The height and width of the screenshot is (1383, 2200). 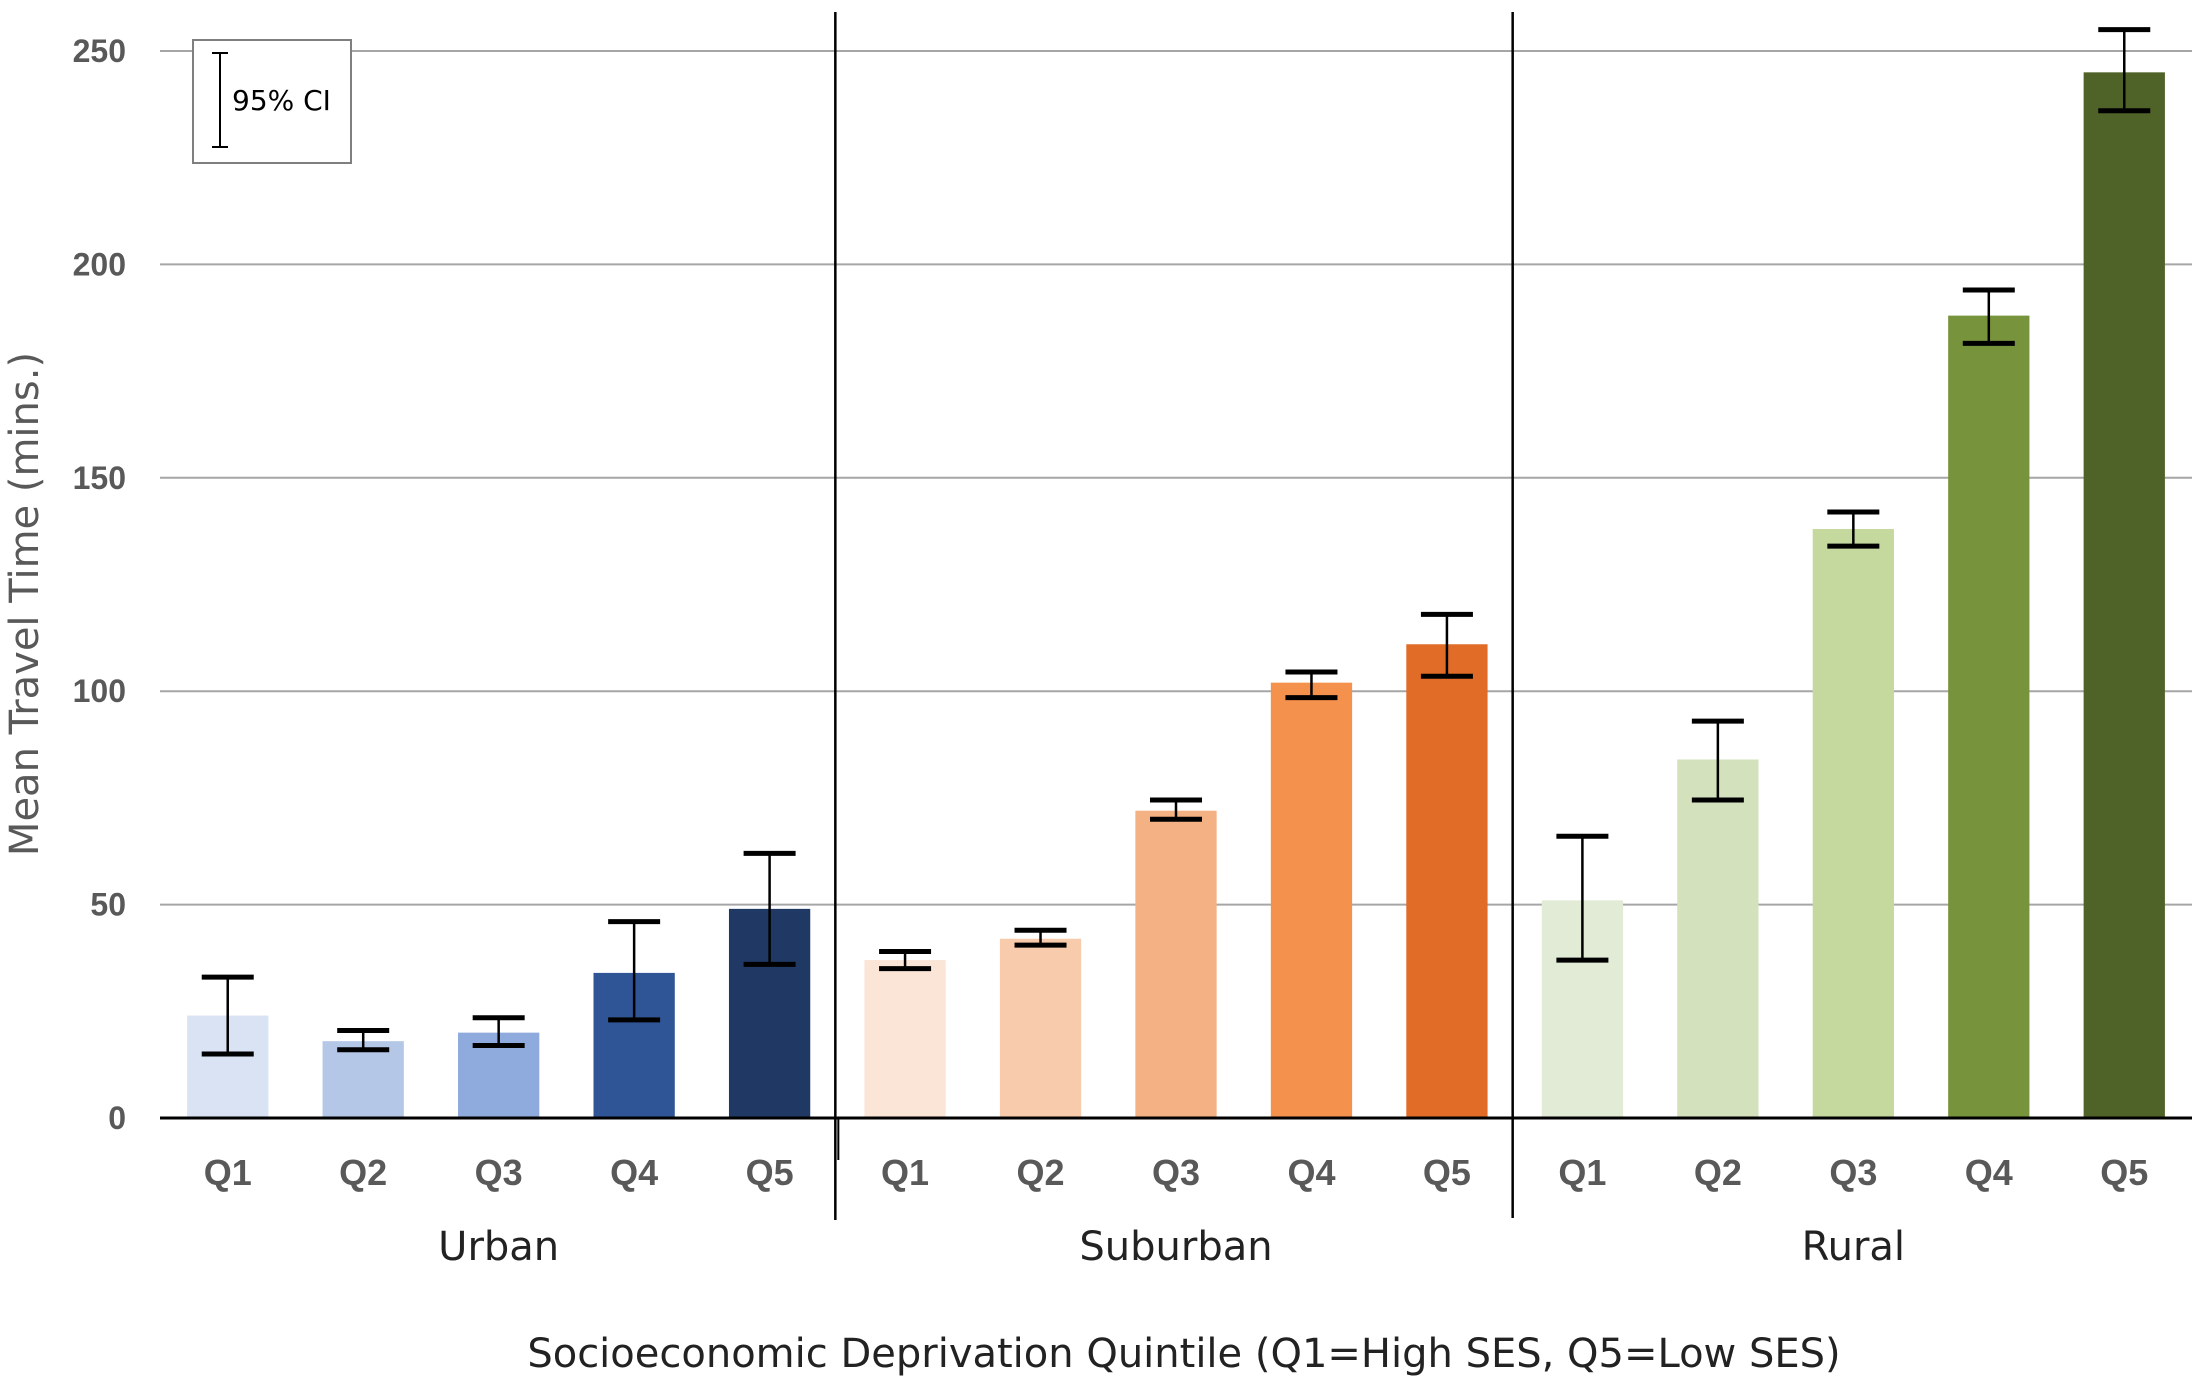 I want to click on y-tick-label: 150, so click(x=99, y=478).